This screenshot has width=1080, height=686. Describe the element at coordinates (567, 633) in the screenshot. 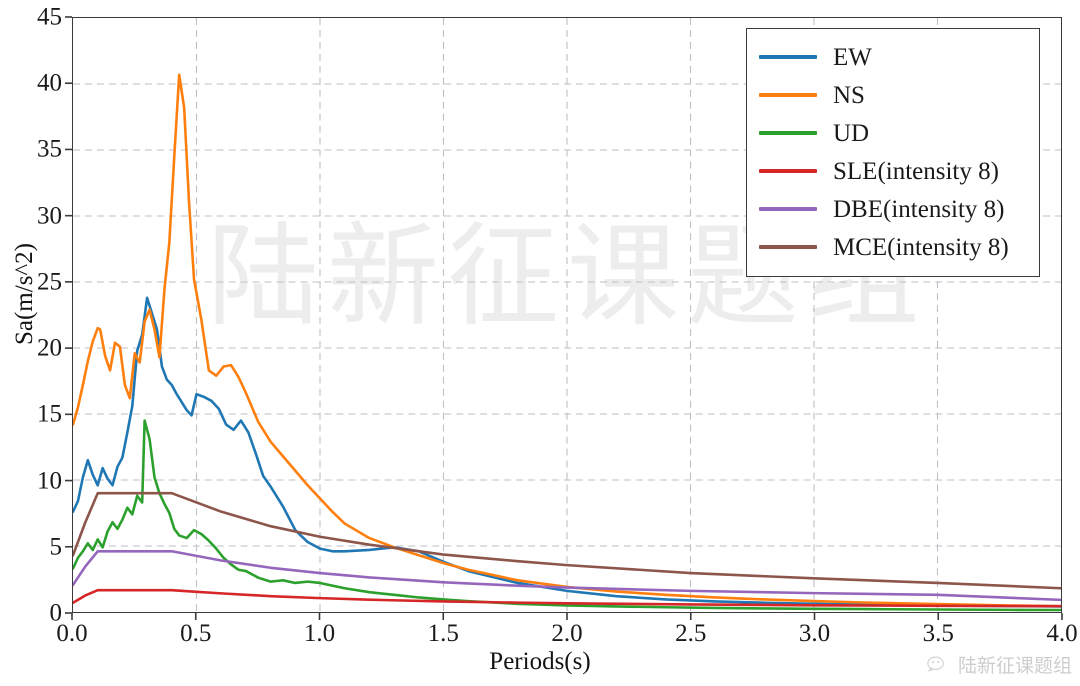

I see `x-tick-label: 2.0` at that location.